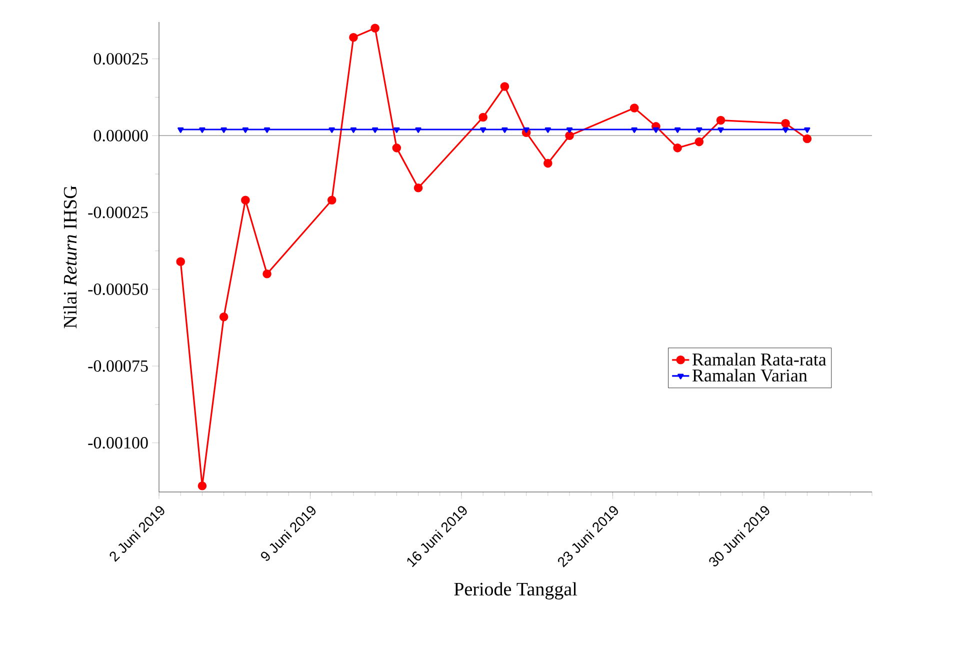  Describe the element at coordinates (118, 289) in the screenshot. I see `y-tick-label: -0.00050` at that location.